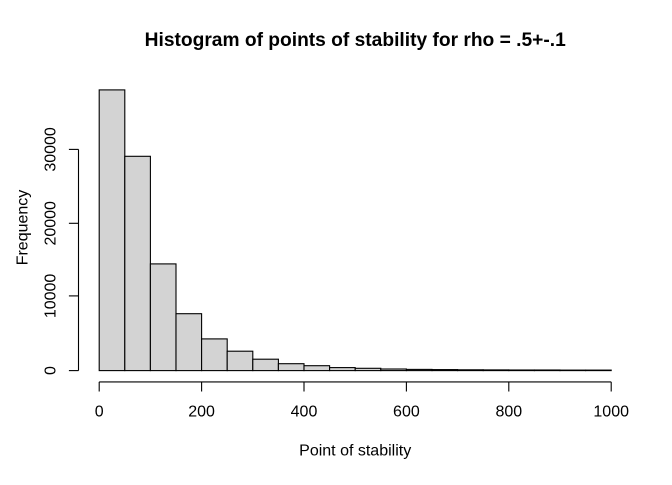 The image size is (672, 485). What do you see at coordinates (51, 223) in the screenshot?
I see `svg-text: 20000` at bounding box center [51, 223].